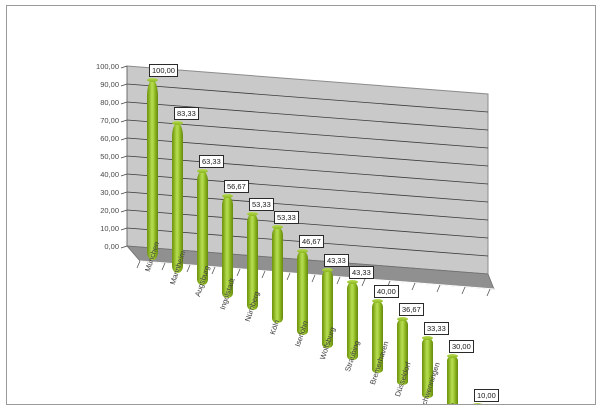 The height and width of the screenshot is (413, 604). I want to click on value-axis-tick-label: 50,00, so click(109, 156).